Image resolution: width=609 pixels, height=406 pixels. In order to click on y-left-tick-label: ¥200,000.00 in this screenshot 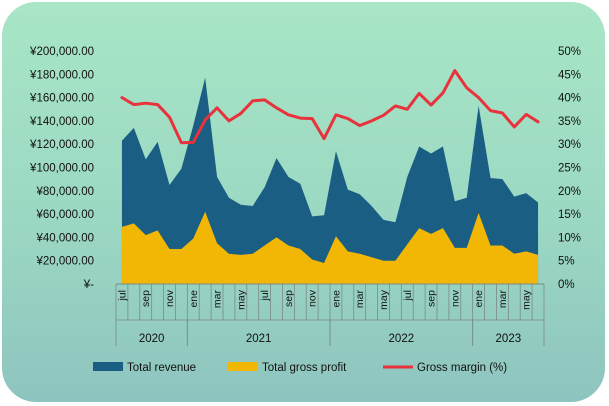, I will do `click(61, 52)`.